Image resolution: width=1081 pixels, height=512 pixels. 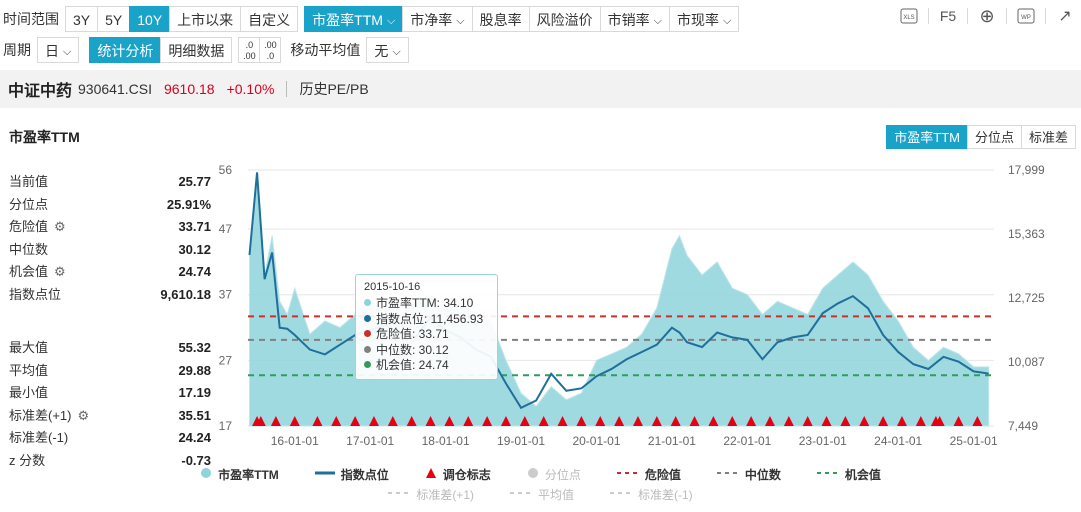 I want to click on range-button-1: 5Y, so click(x=114, y=19).